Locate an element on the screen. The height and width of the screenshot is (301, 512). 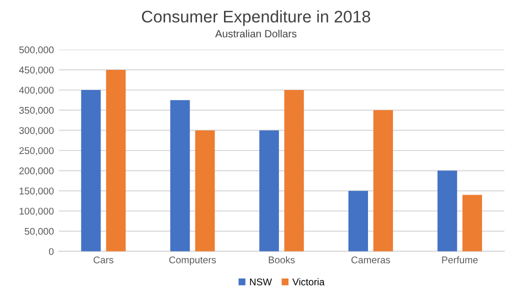
legend-label: Victoria is located at coordinates (308, 282).